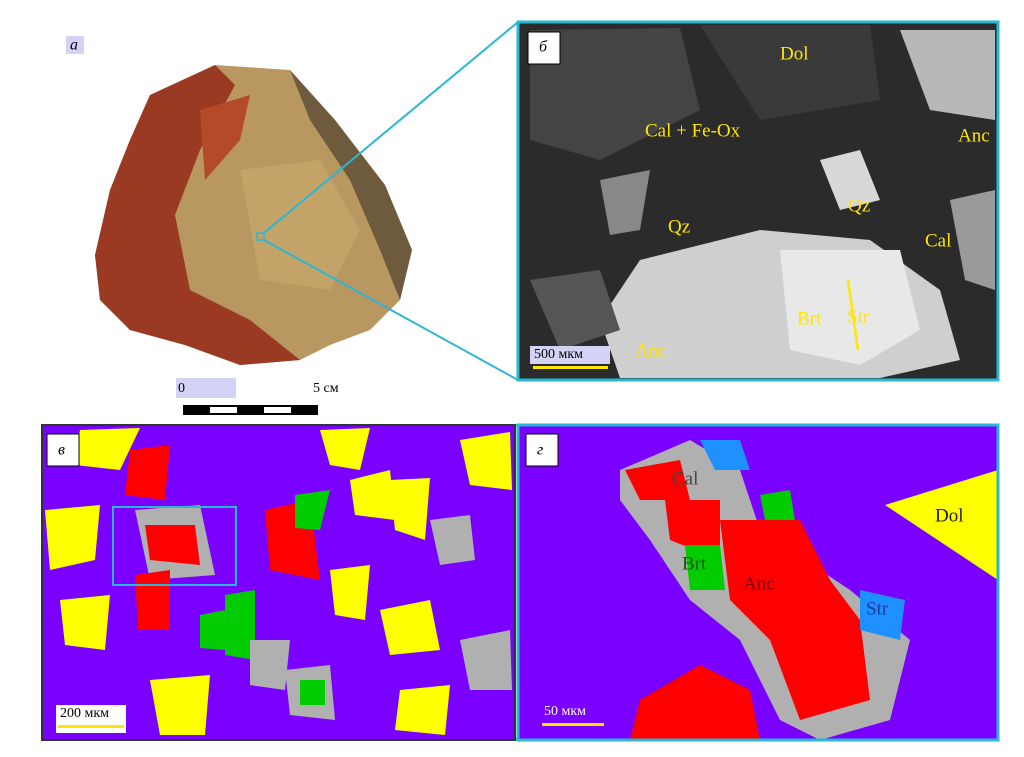 The width and height of the screenshot is (1024, 757). What do you see at coordinates (540, 450) in the screenshot?
I see `panel-label: г` at bounding box center [540, 450].